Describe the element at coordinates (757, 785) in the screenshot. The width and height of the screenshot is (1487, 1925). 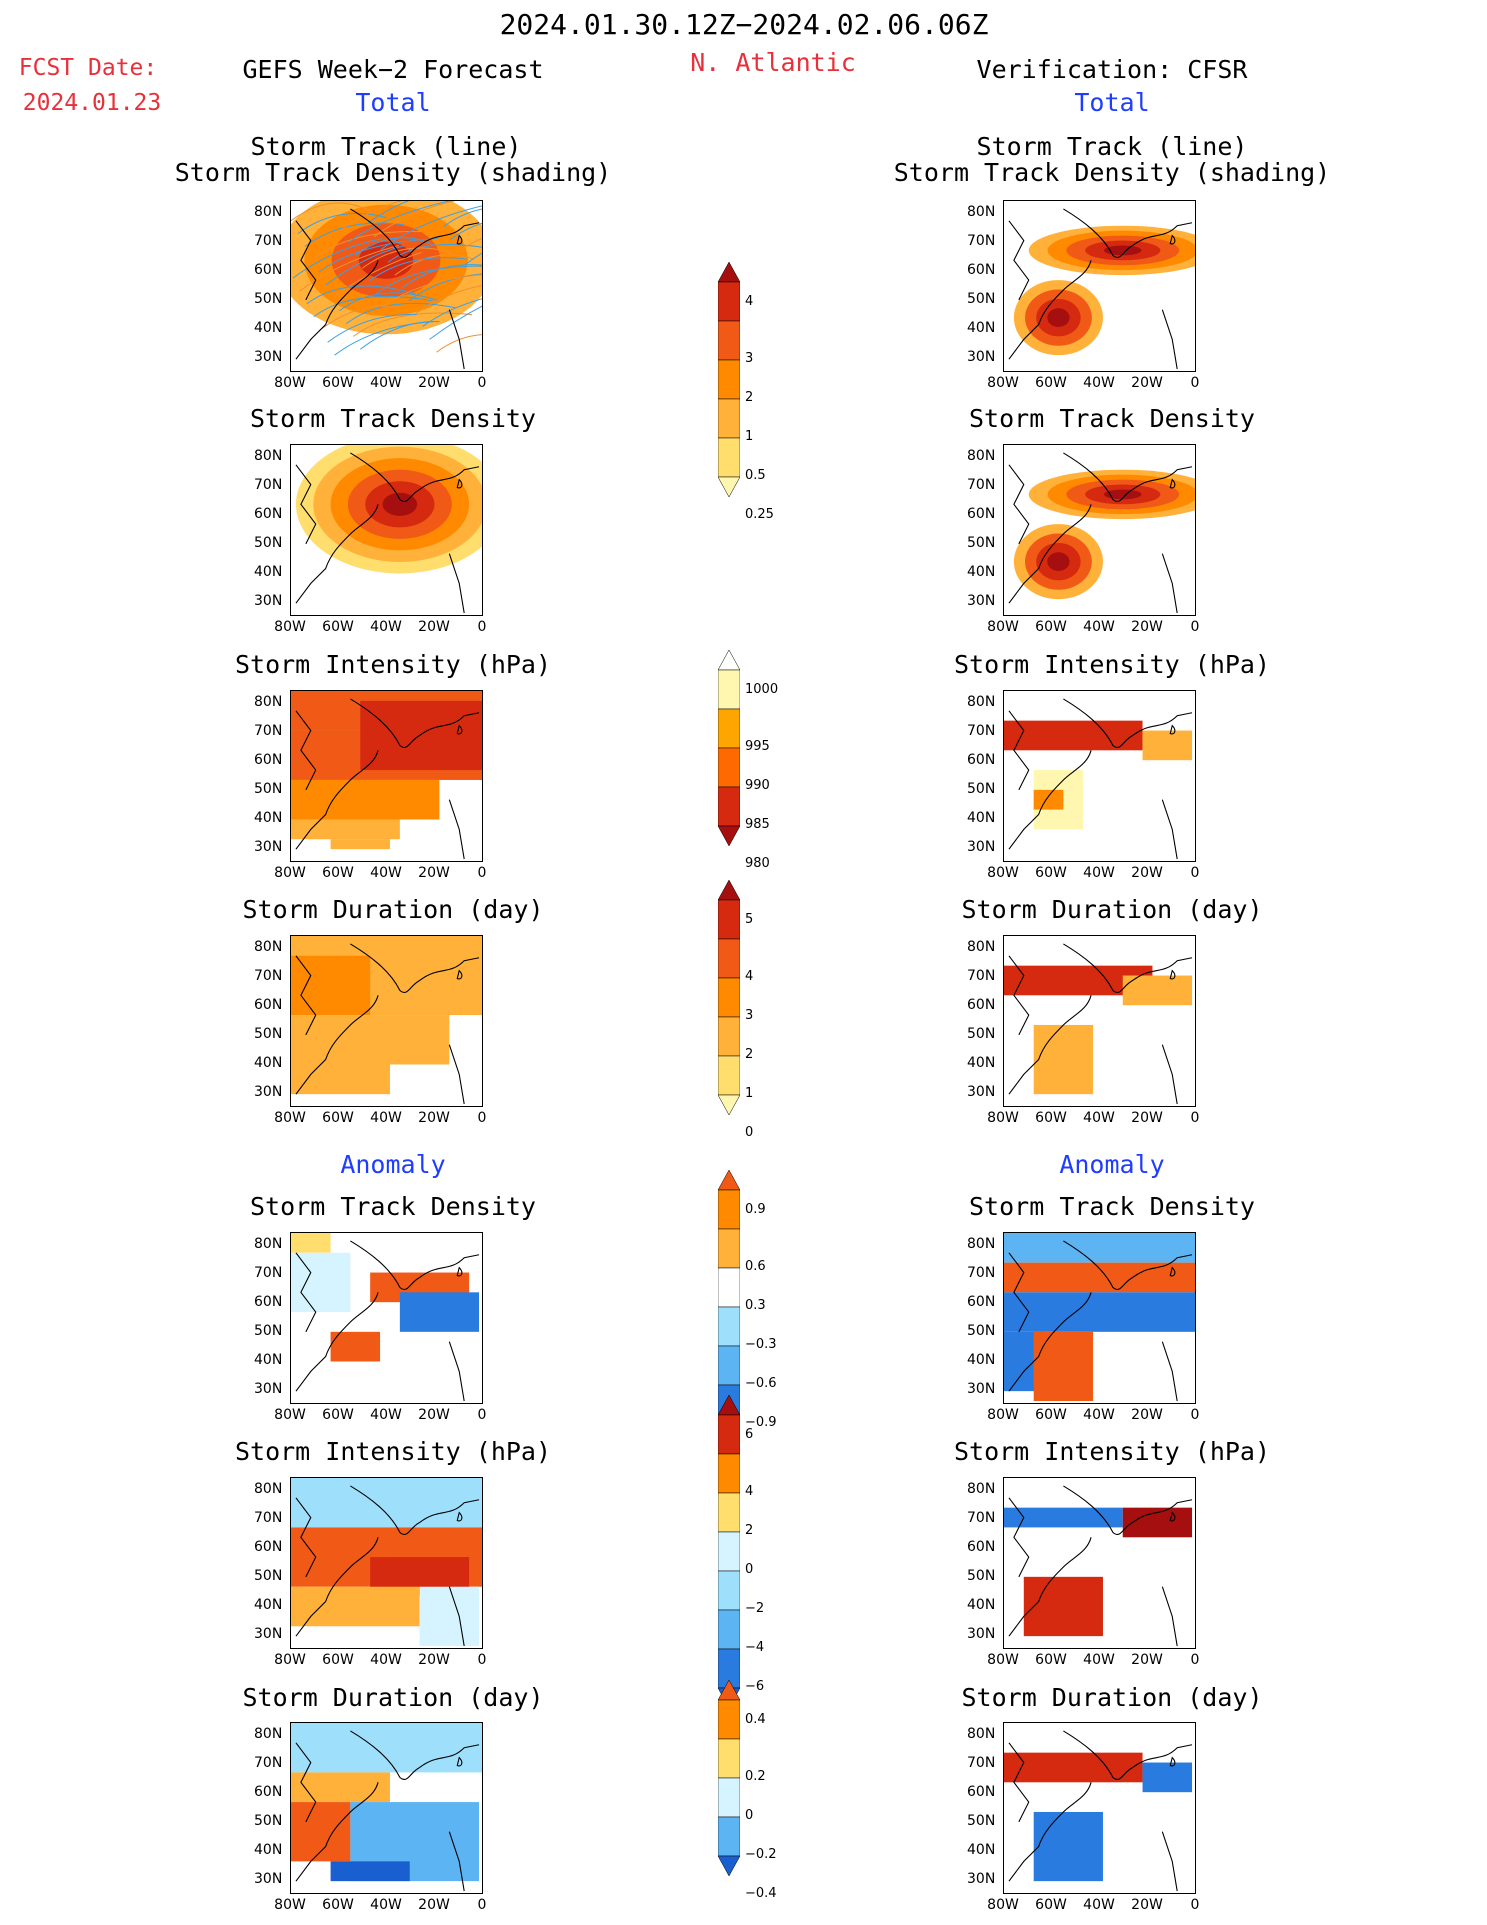
I see `colorbar-label: 990` at that location.